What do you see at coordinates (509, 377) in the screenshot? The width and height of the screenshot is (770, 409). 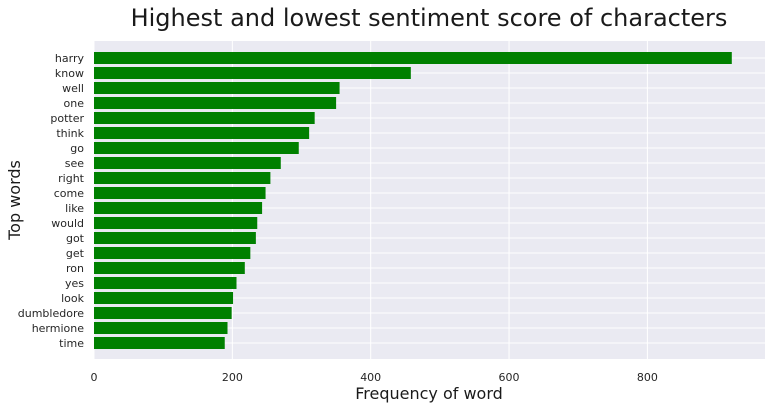 I see `x-tick-label: 600` at bounding box center [509, 377].